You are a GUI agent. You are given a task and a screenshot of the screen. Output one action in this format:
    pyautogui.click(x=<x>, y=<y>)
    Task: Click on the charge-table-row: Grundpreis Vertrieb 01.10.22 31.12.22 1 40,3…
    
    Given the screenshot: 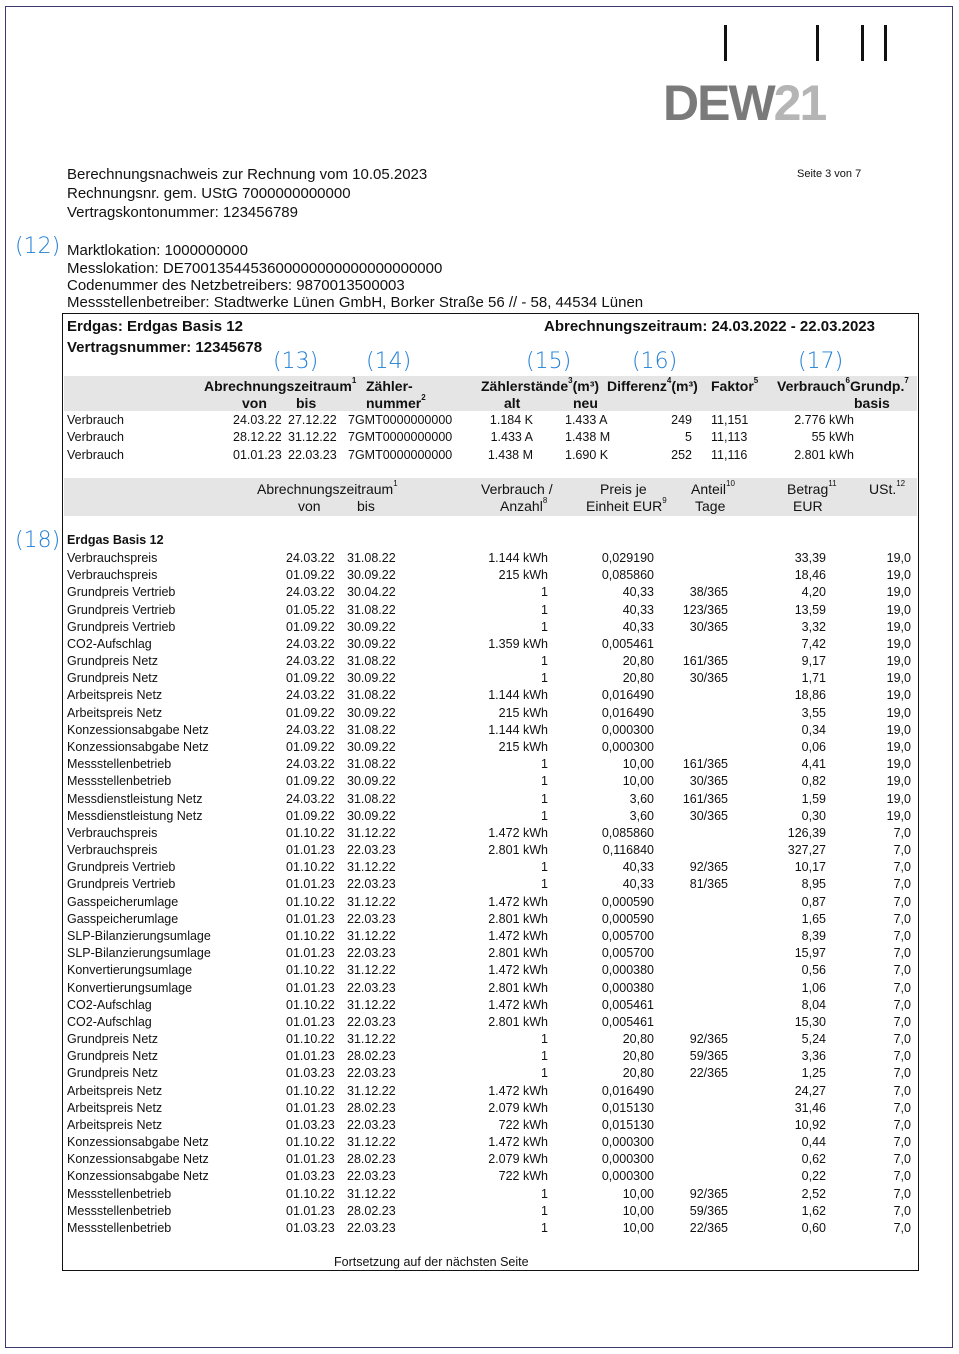 What is the action you would take?
    pyautogui.click(x=479, y=868)
    